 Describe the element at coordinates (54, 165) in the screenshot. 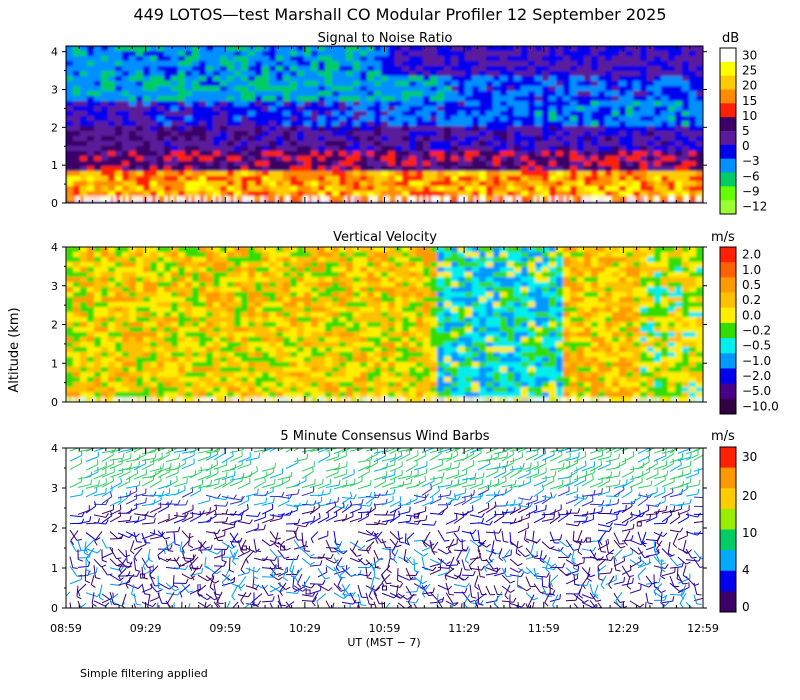

I see `y-tick-label: 1` at that location.